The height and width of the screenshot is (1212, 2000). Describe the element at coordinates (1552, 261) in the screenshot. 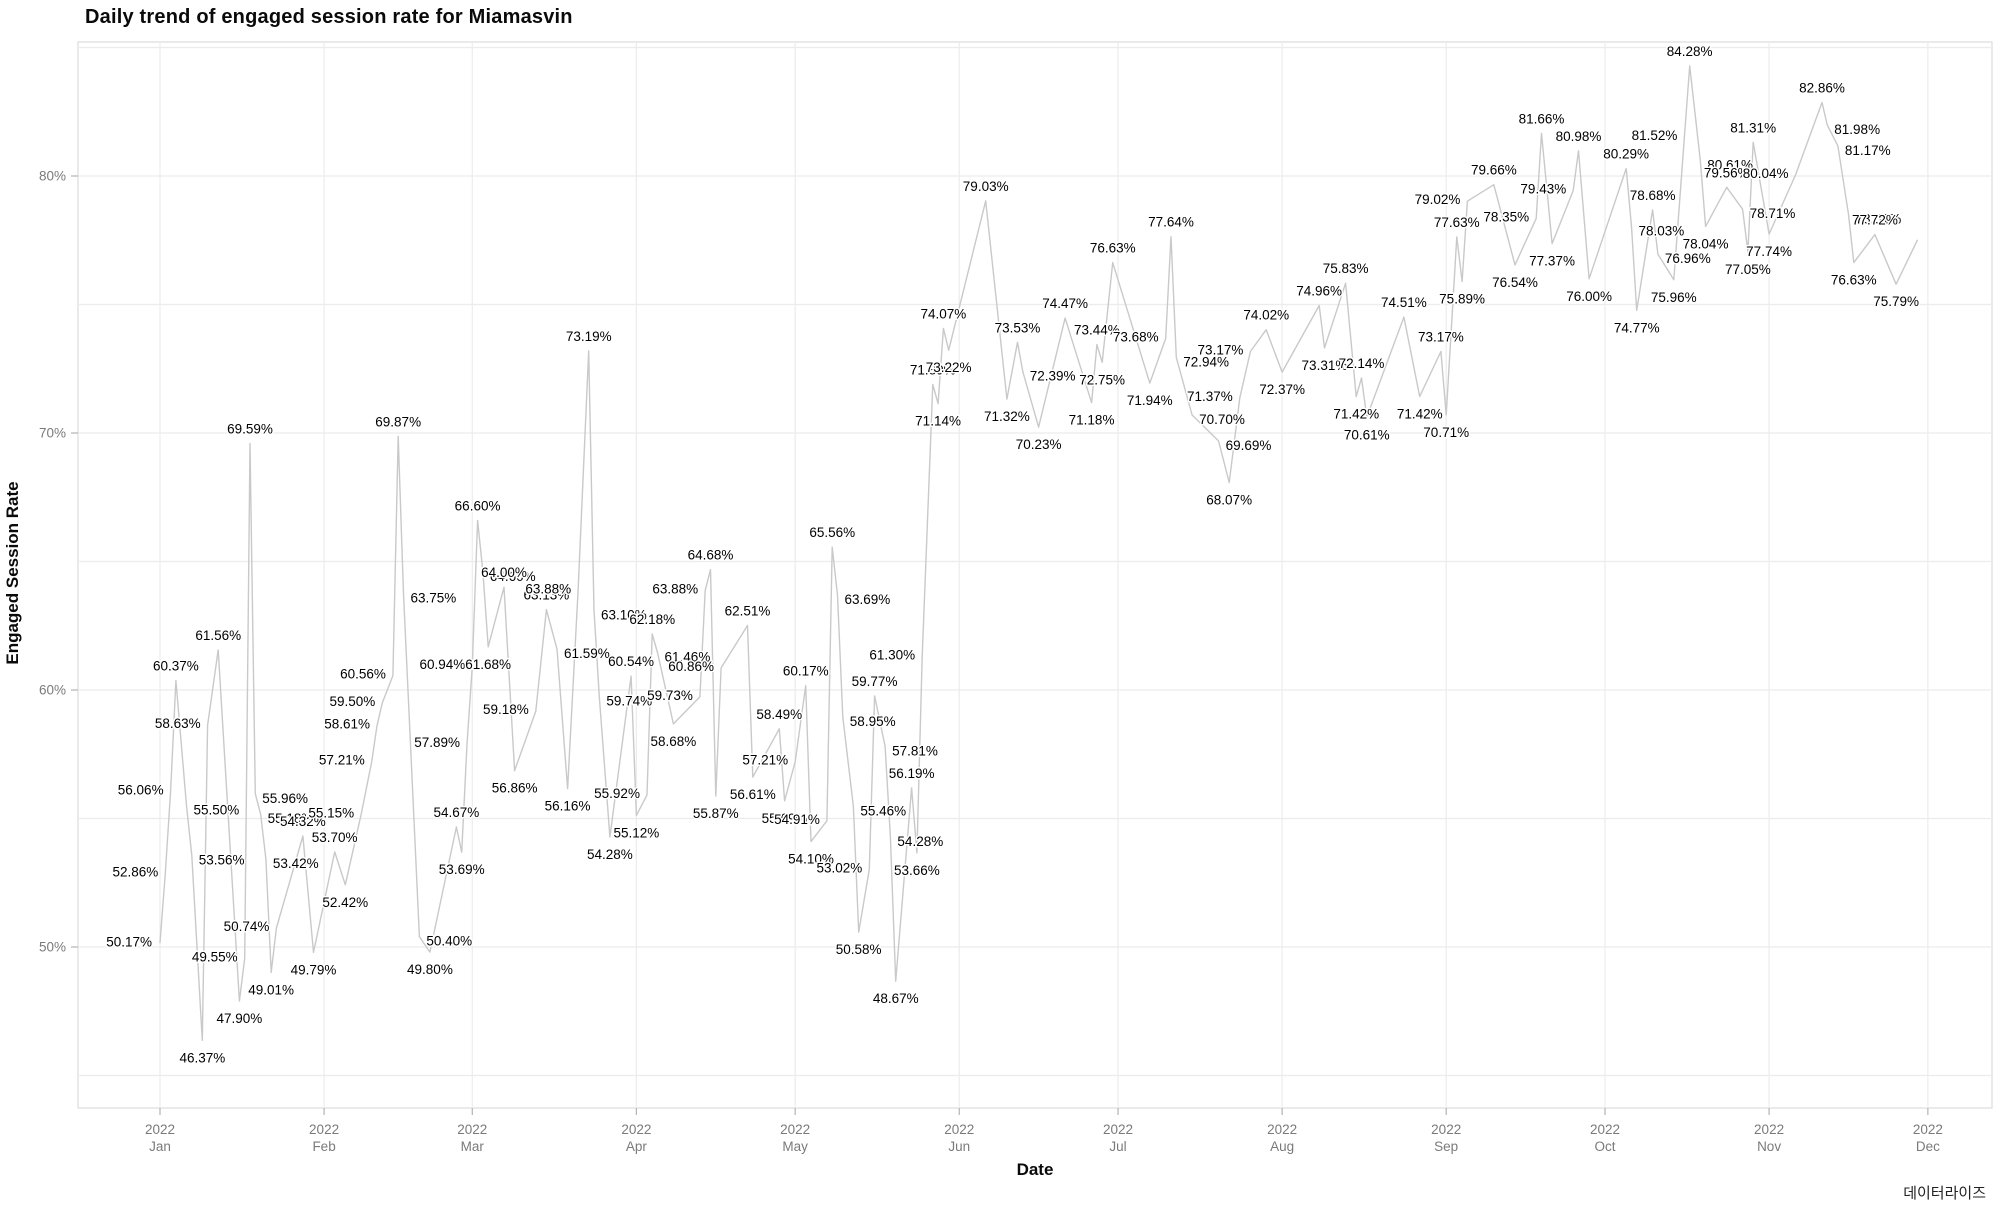

I see `data-label: 77.37%` at that location.